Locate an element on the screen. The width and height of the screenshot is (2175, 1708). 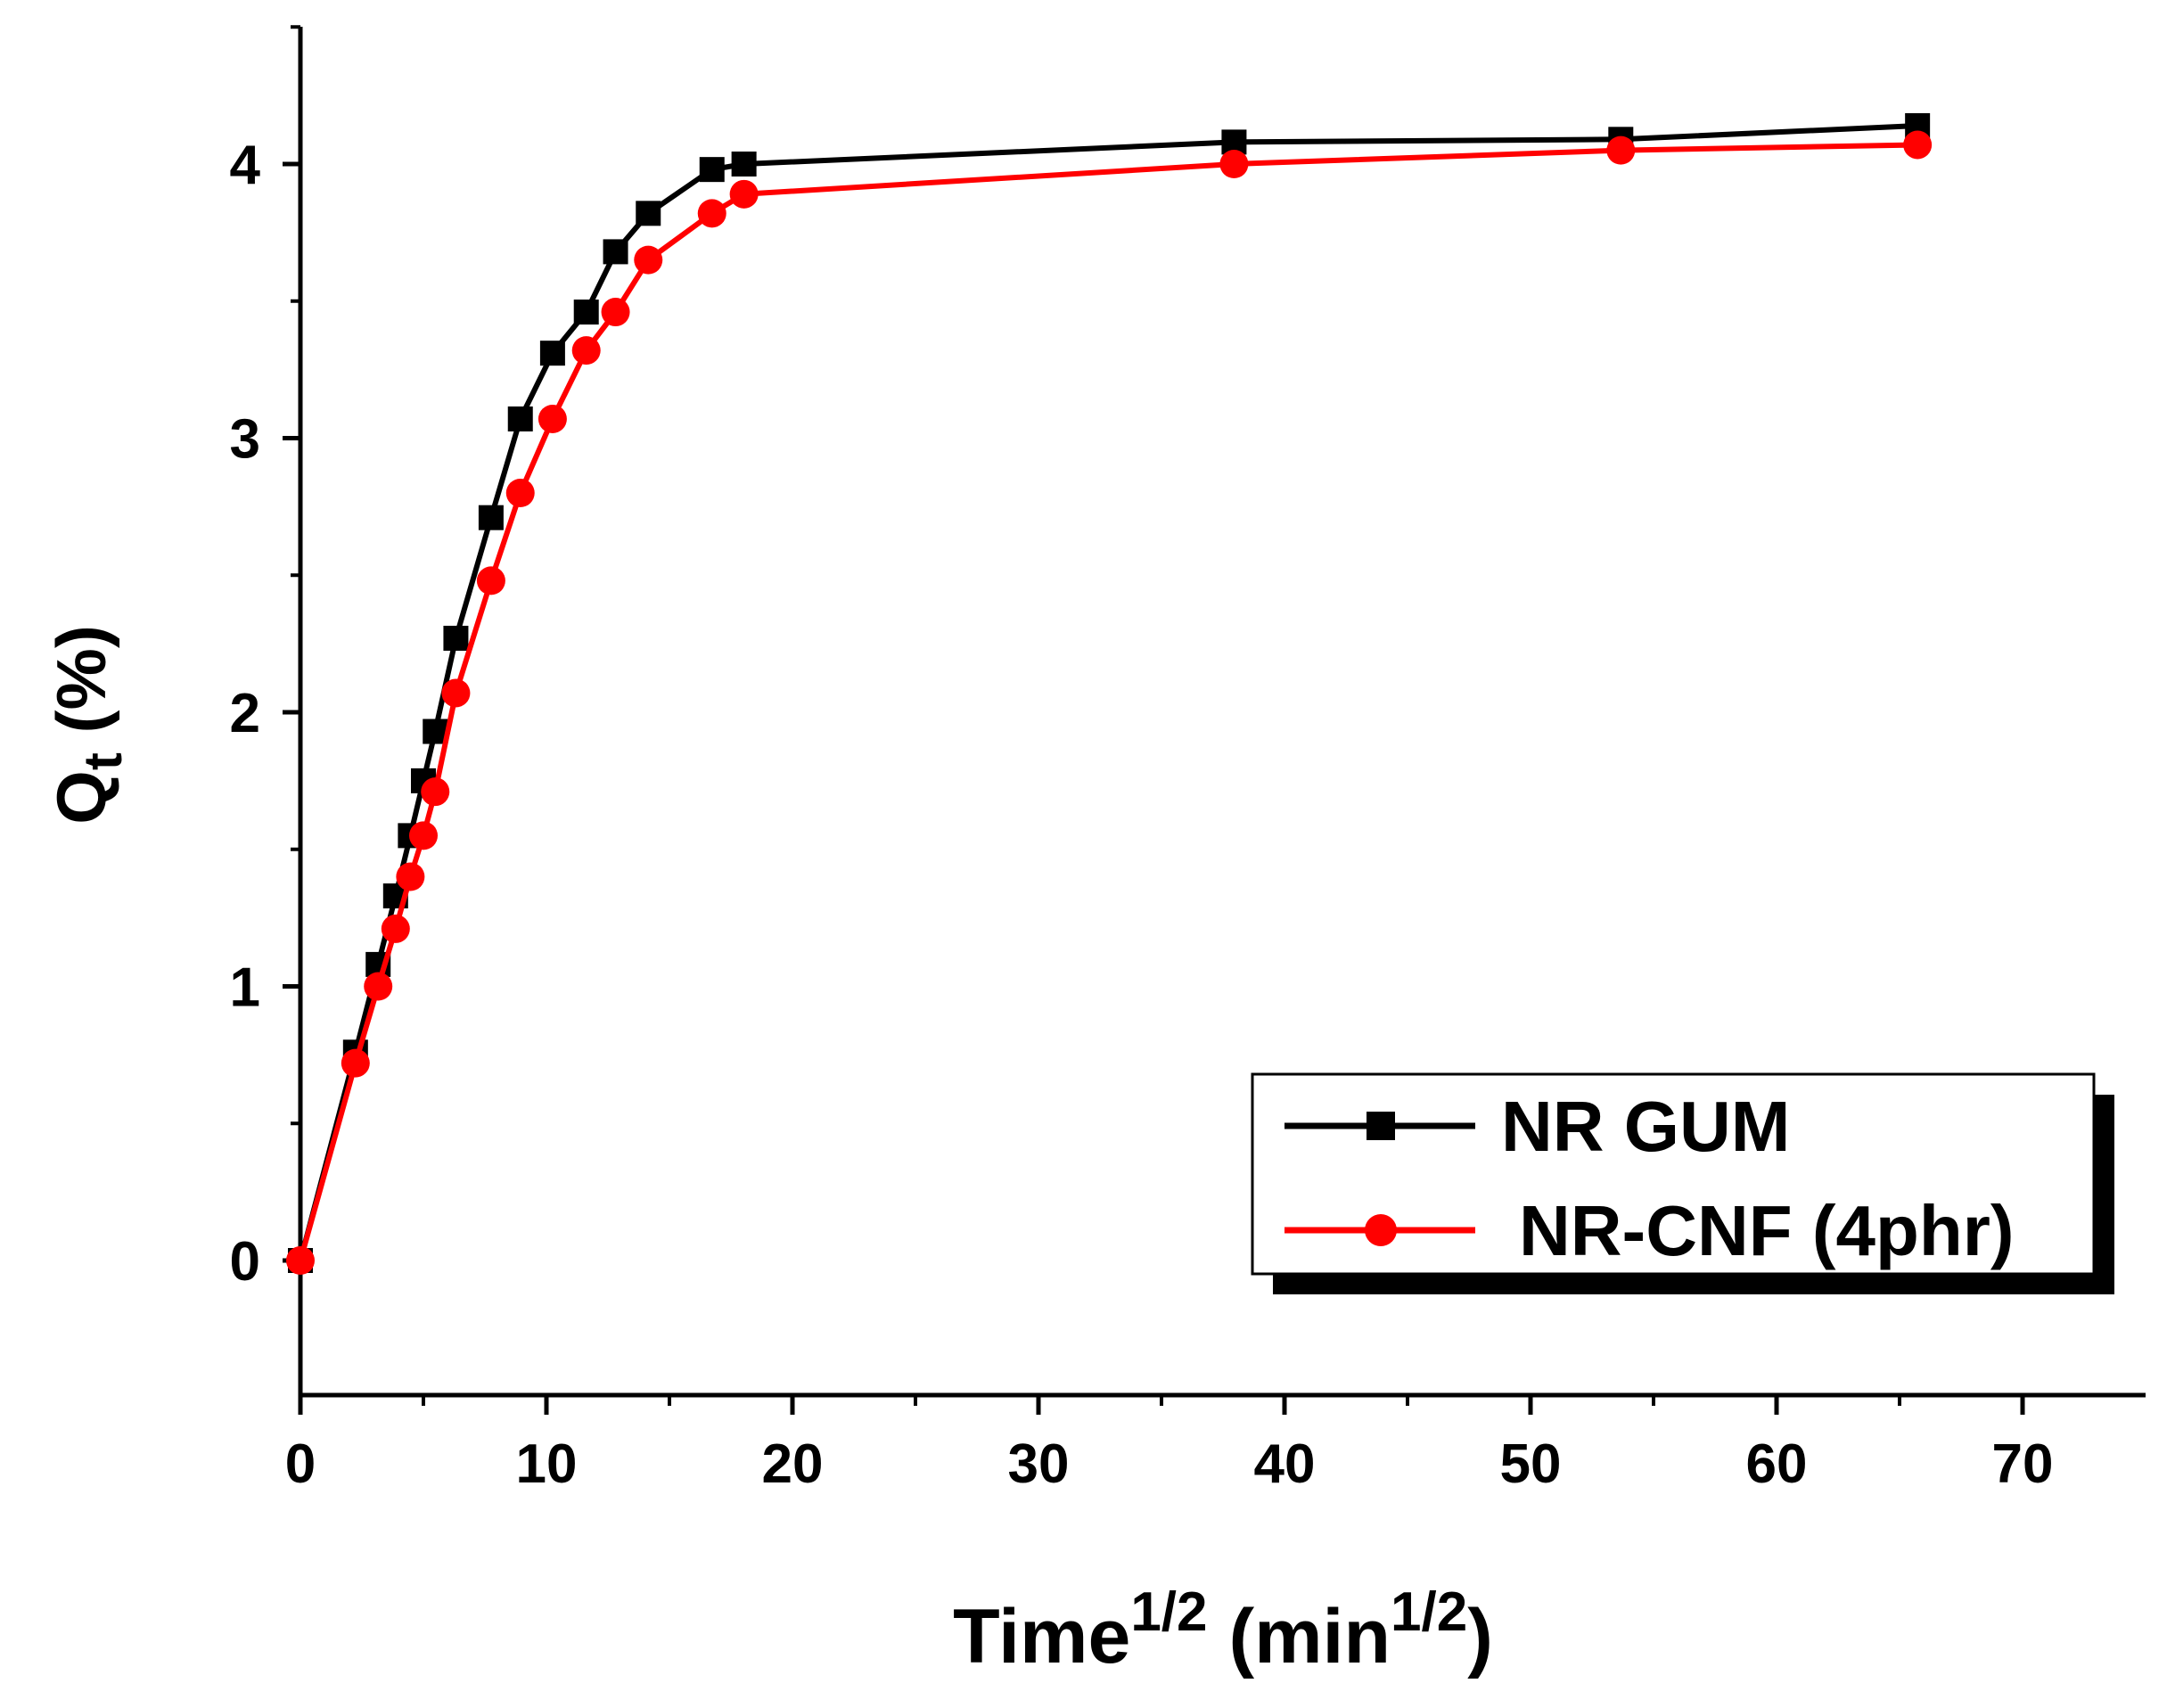
legend-entry: NR-CNF (4phr) is located at coordinates (1649, 1230).